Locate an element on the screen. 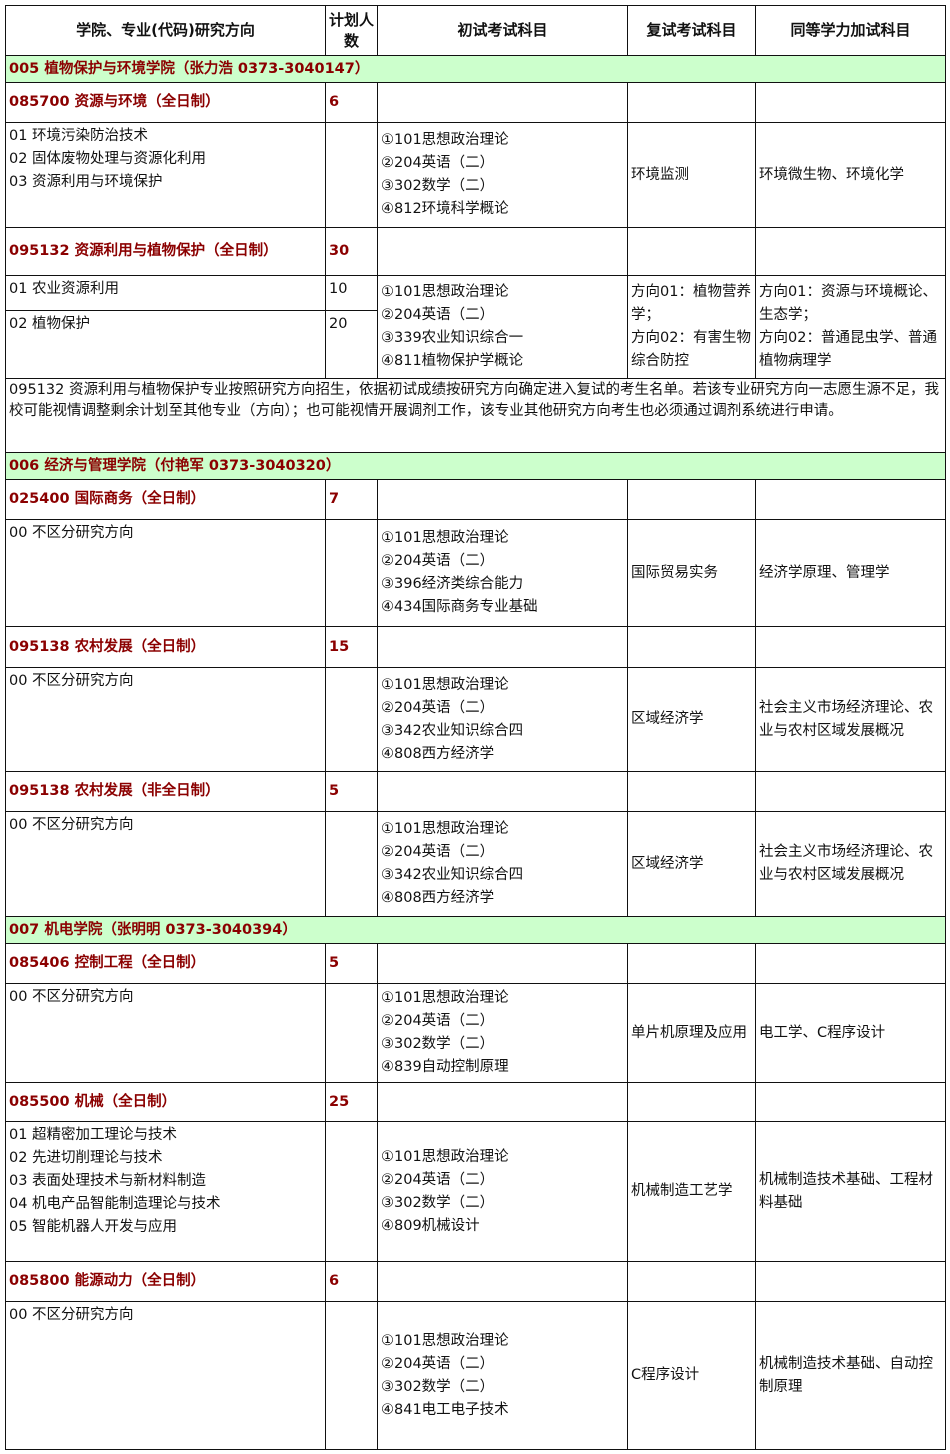 This screenshot has height=1454, width=950. exam-subject: ③339农业知识综合一 is located at coordinates (452, 338).